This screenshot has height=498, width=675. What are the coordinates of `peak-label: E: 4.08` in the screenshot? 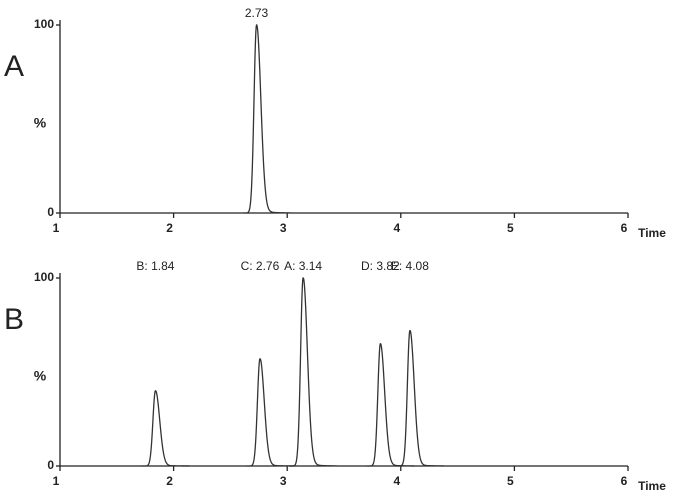 It's located at (410, 266).